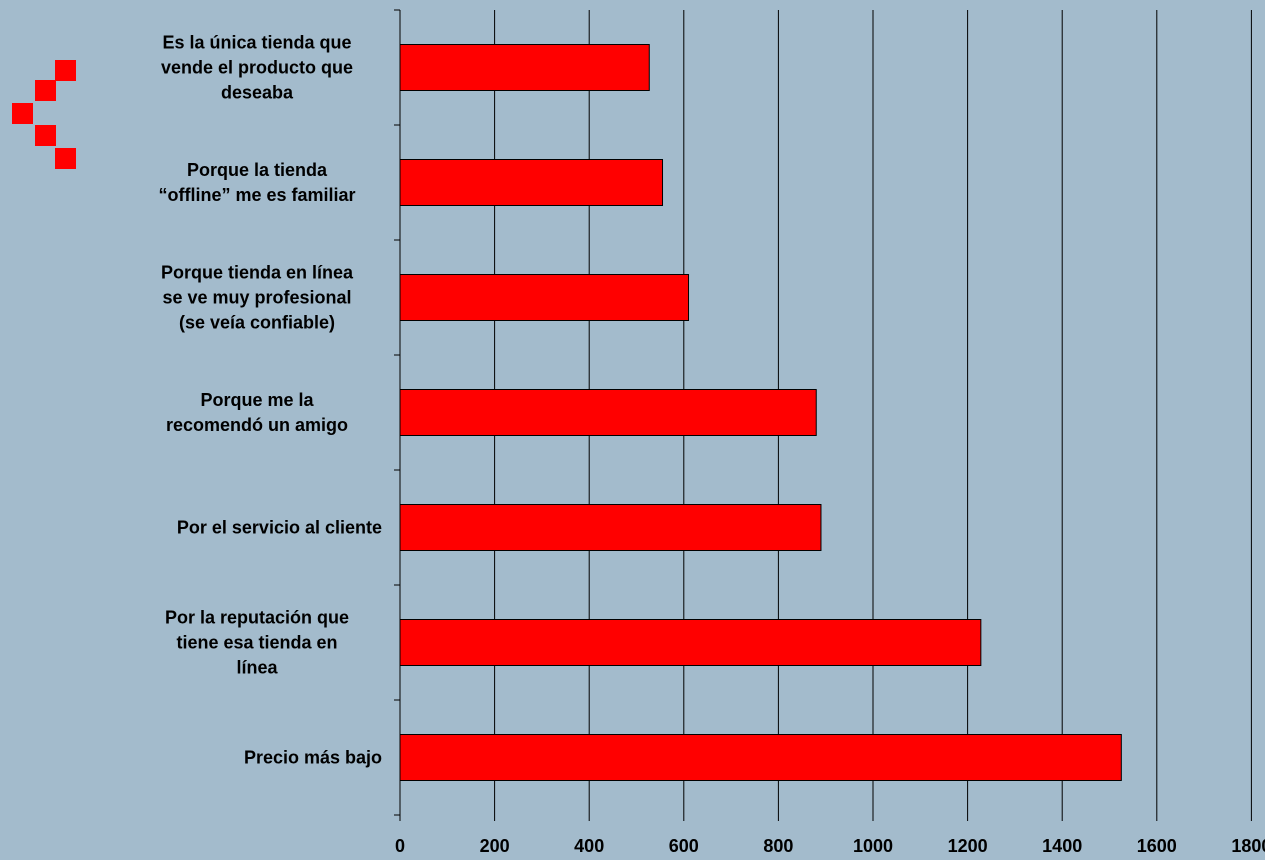 This screenshot has width=1265, height=860. I want to click on x-tick-label: 1400, so click(1062, 846).